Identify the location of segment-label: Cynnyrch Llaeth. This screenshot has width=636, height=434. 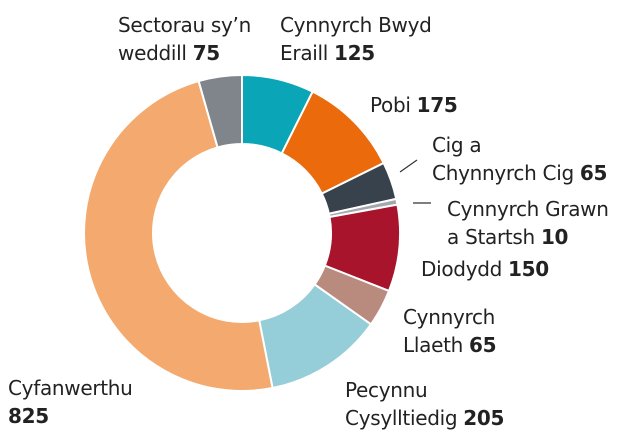
(446, 331).